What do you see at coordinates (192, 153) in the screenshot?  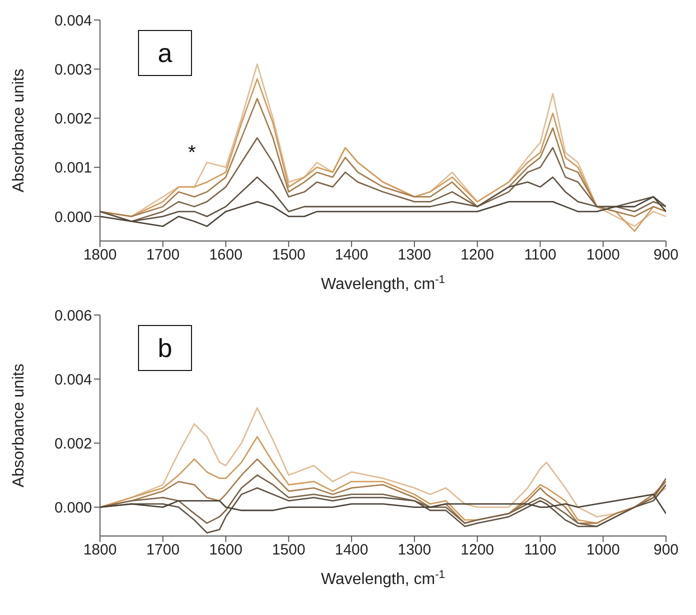 I see `annotation: *` at bounding box center [192, 153].